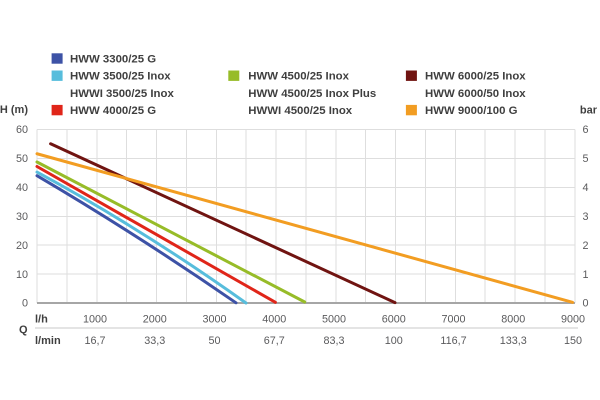 This screenshot has height=400, width=600. Describe the element at coordinates (22, 217) in the screenshot. I see `svg-text: 30` at that location.